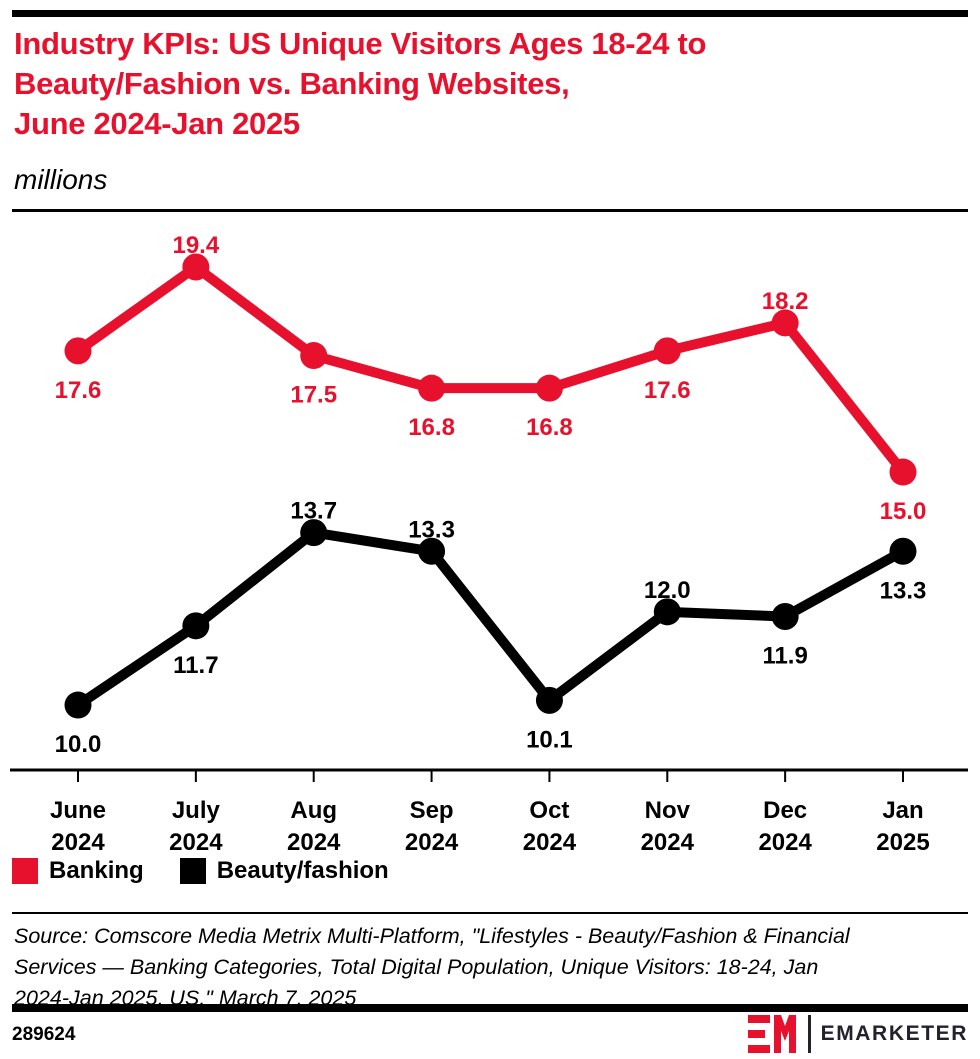 The height and width of the screenshot is (1059, 980). What do you see at coordinates (490, 1008) in the screenshot?
I see `footer-accent-bar` at bounding box center [490, 1008].